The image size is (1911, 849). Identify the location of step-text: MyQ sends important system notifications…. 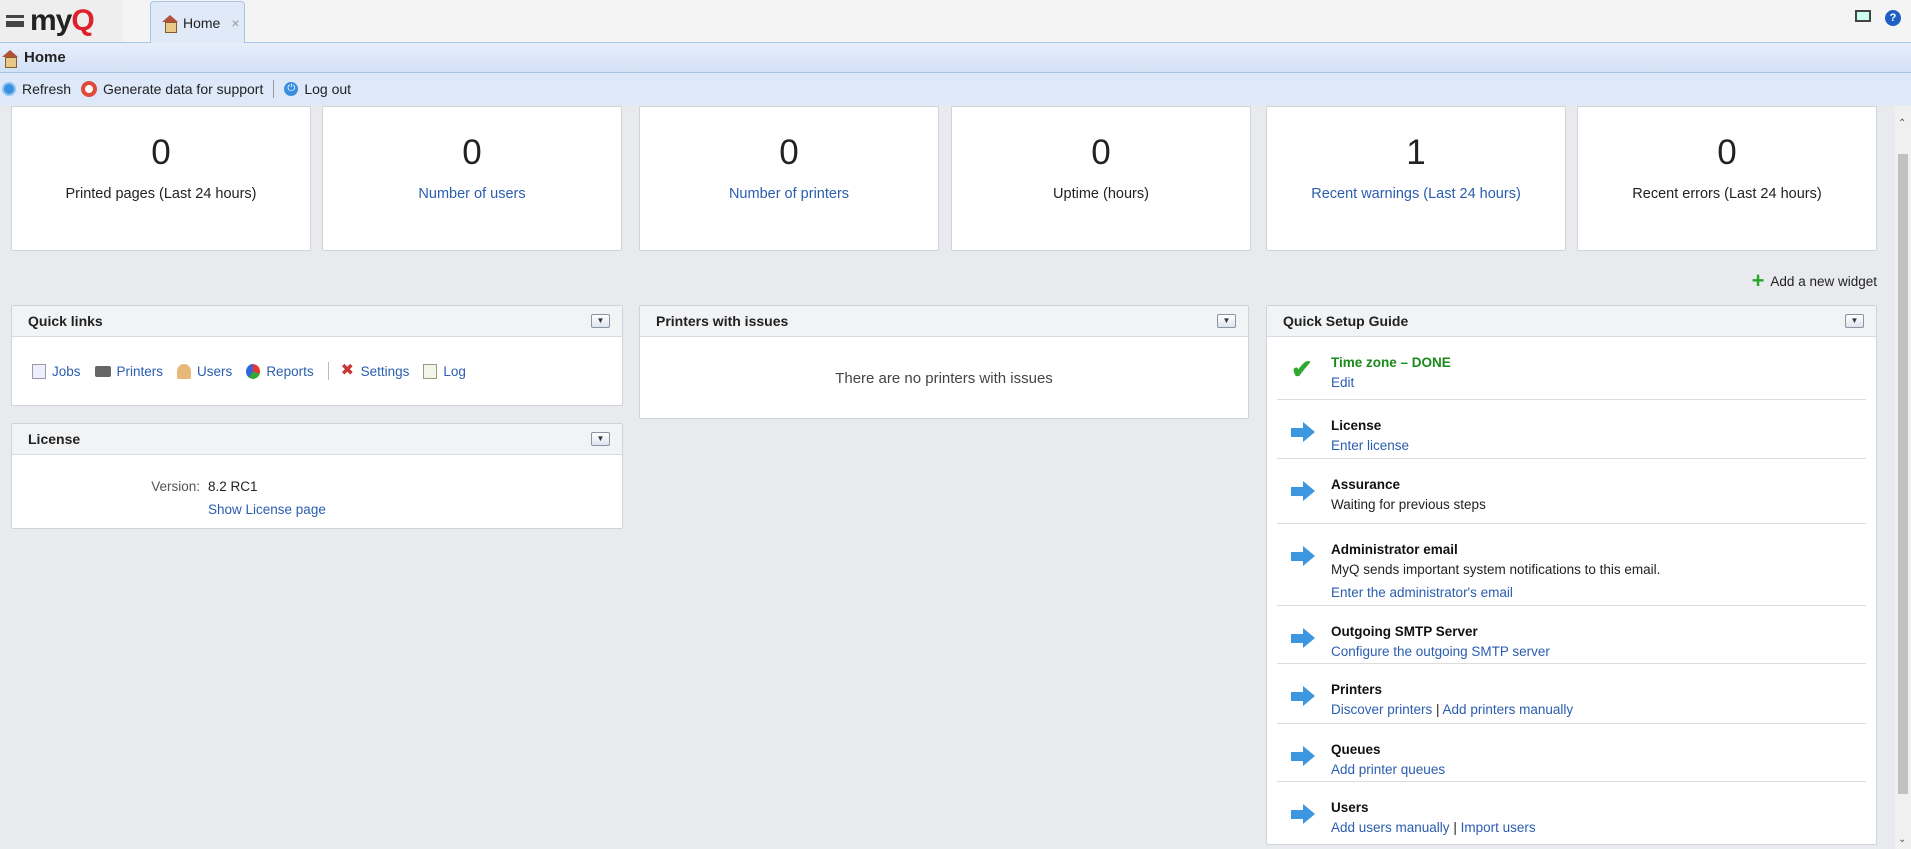
(1496, 569).